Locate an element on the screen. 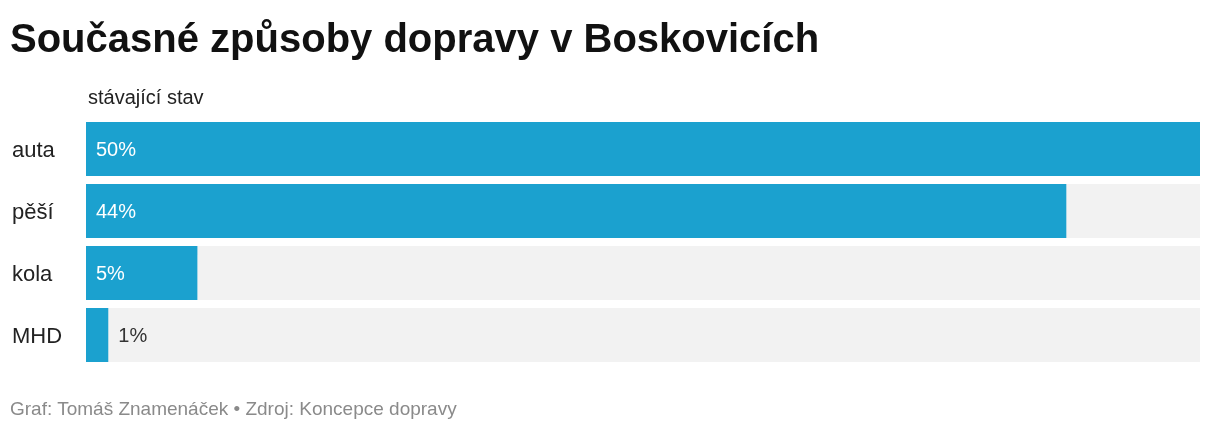 This screenshot has width=1220, height=436. y-tick-label: auta is located at coordinates (34, 149).